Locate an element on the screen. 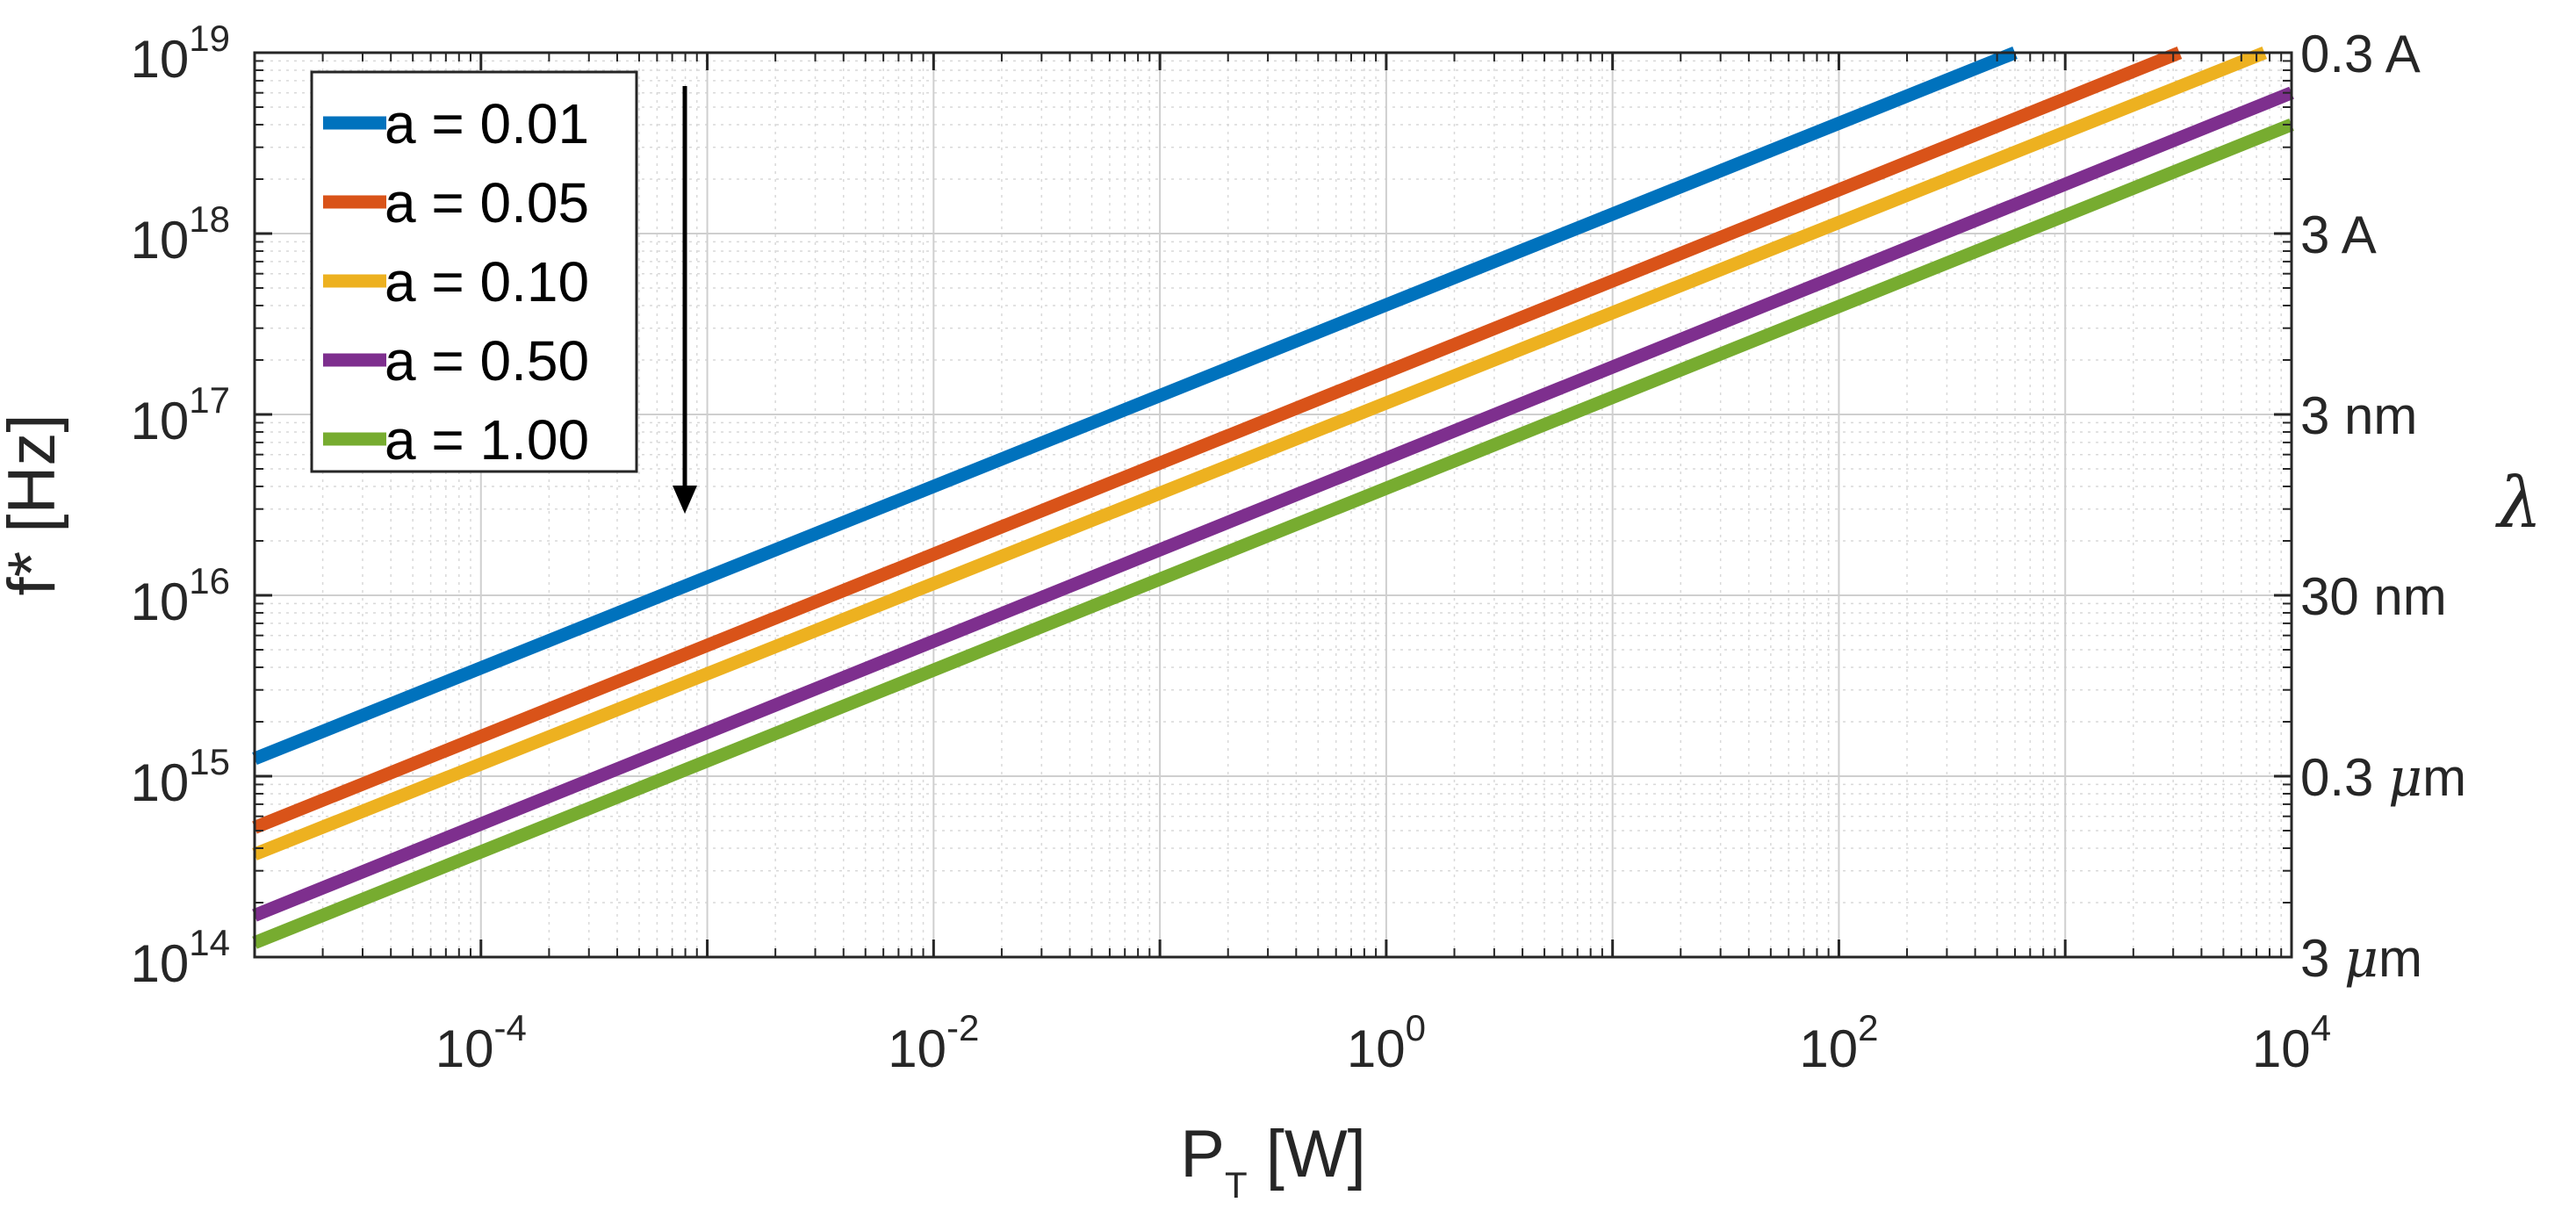 The height and width of the screenshot is (1224, 2576). y-tick-label-exponent: 14 is located at coordinates (209, 942).